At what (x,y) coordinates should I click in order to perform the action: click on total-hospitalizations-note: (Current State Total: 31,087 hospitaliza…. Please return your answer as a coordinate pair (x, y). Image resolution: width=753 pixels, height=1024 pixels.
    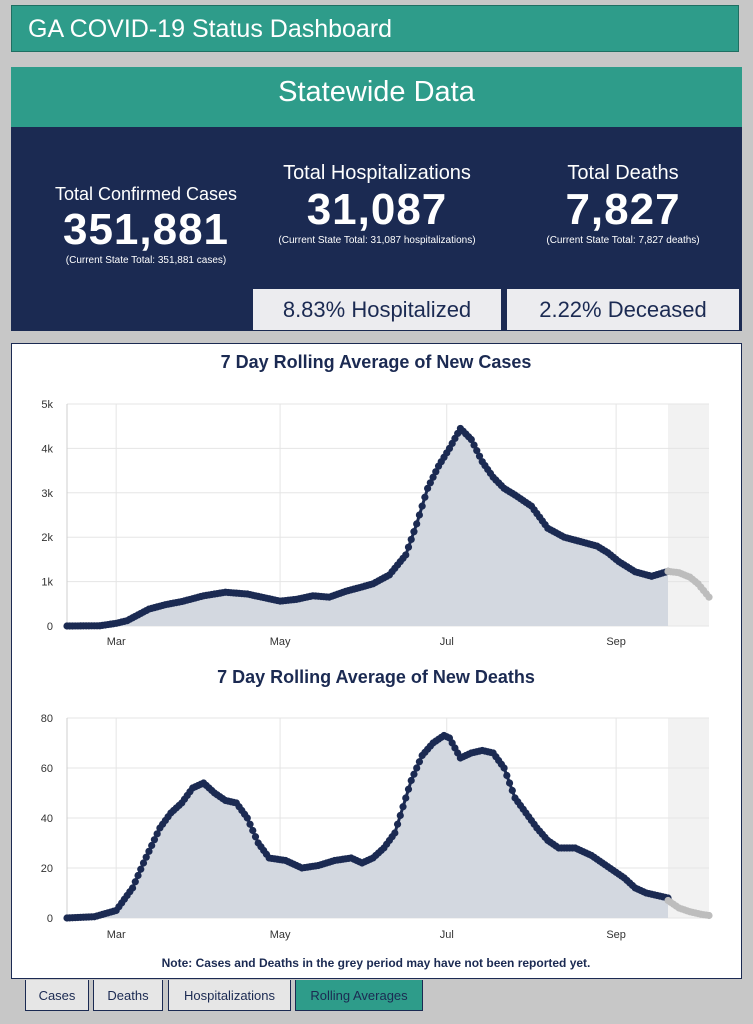
    Looking at the image, I should click on (377, 240).